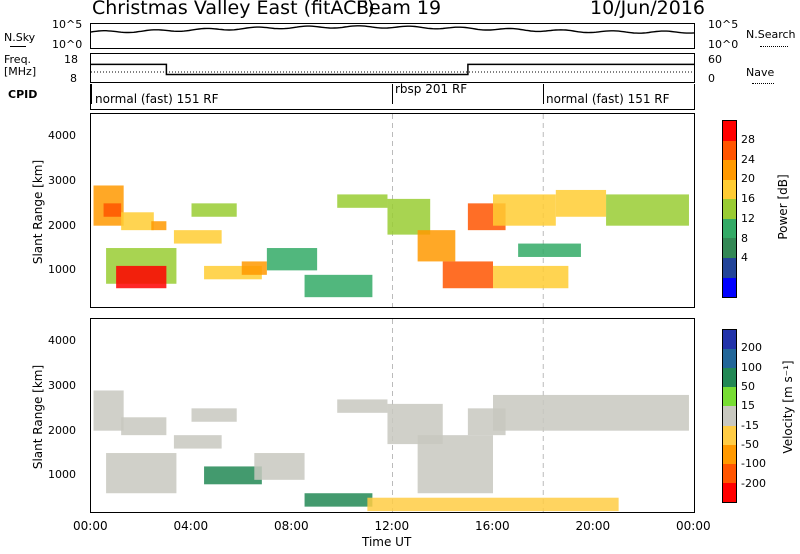 The height and width of the screenshot is (554, 800). What do you see at coordinates (751, 348) in the screenshot?
I see `velocity-colorbar-tick: 200` at bounding box center [751, 348].